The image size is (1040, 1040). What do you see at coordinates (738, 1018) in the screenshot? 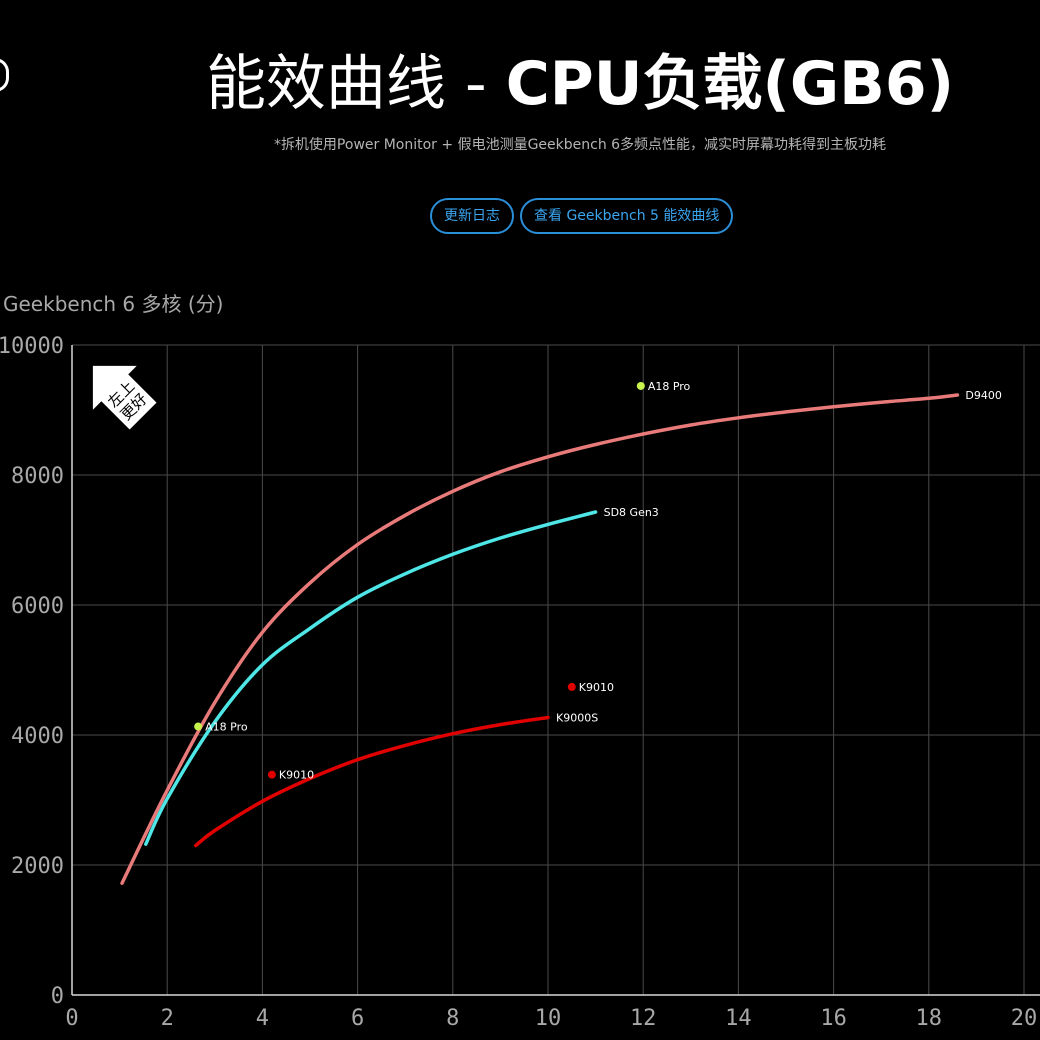
I see `x-tick-label: 14` at bounding box center [738, 1018].